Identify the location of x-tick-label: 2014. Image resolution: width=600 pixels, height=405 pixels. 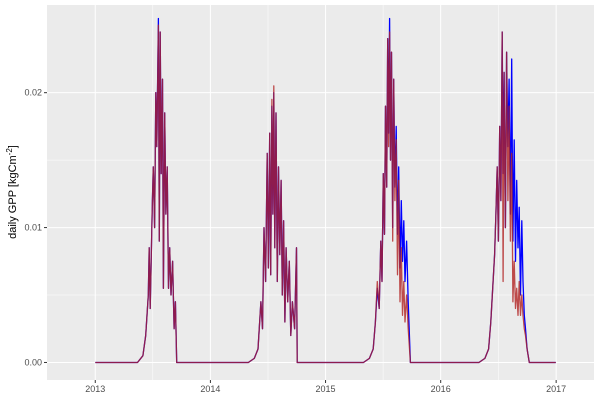
(210, 389).